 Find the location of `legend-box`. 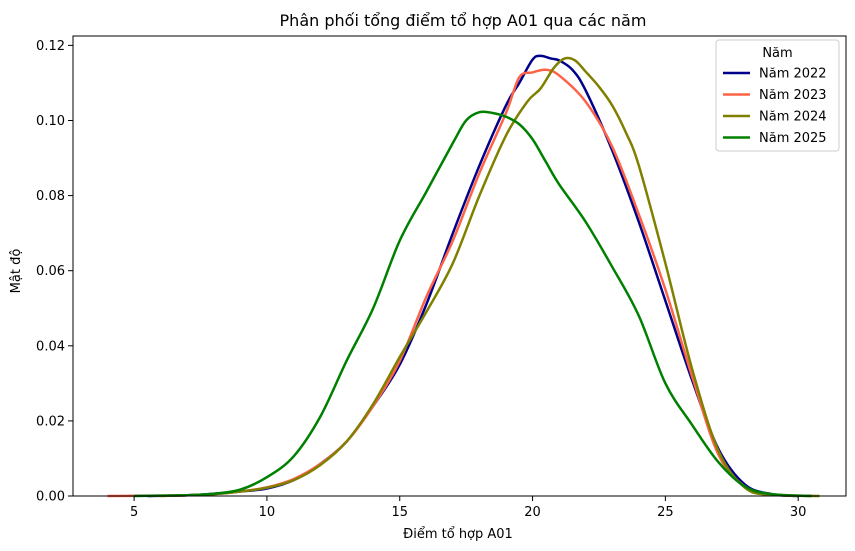

legend-box is located at coordinates (777, 95).